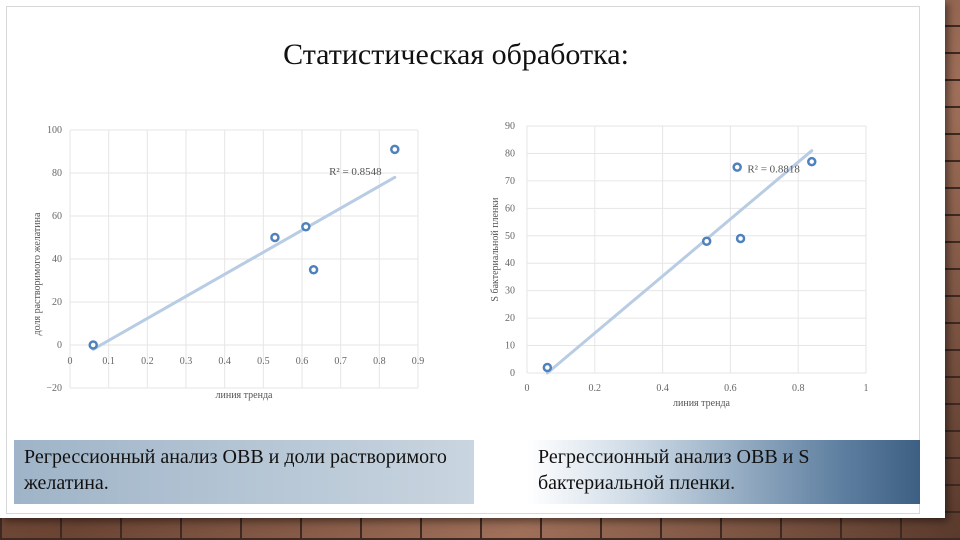 The height and width of the screenshot is (540, 960). What do you see at coordinates (186, 361) in the screenshot?
I see `x-tick-label: 0.3` at bounding box center [186, 361].